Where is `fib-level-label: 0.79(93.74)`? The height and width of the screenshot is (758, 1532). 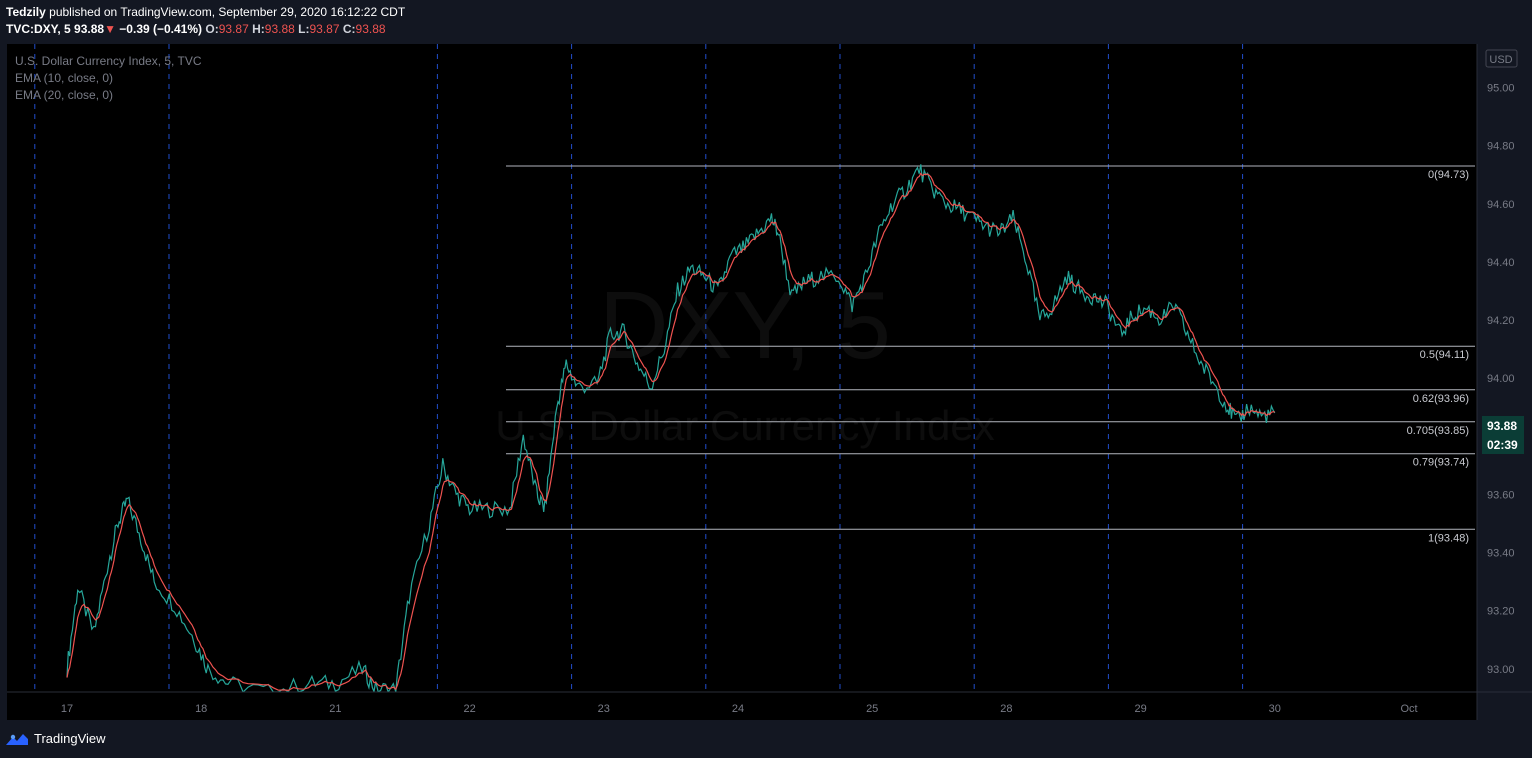 fib-level-label: 0.79(93.74) is located at coordinates (1441, 463).